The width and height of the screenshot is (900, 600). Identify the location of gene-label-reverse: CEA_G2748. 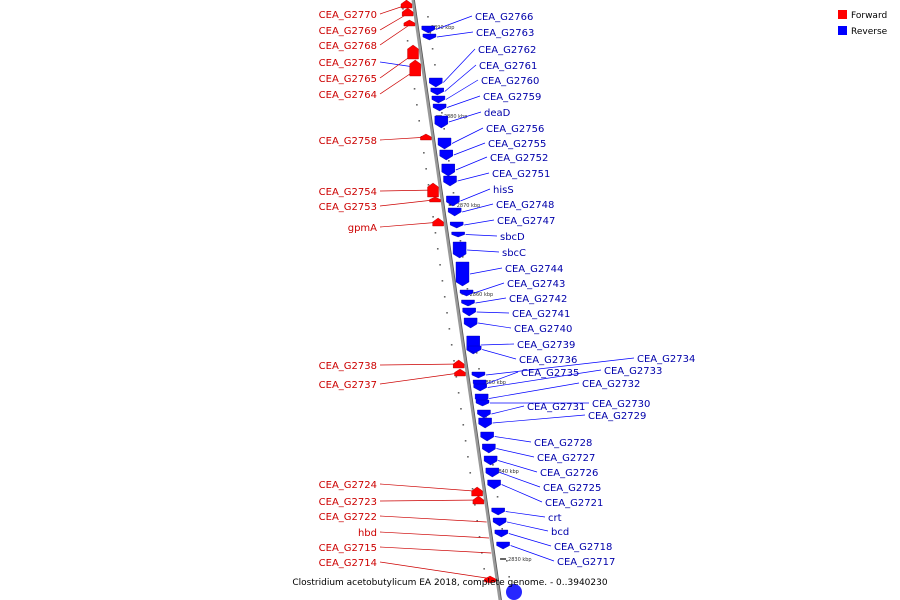
(525, 205).